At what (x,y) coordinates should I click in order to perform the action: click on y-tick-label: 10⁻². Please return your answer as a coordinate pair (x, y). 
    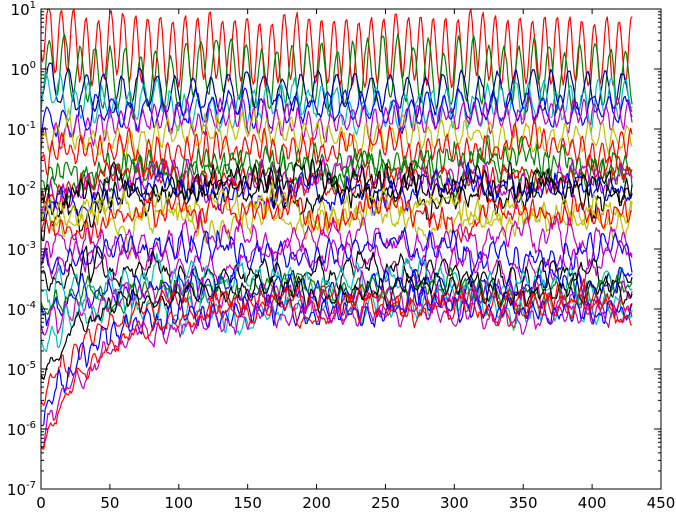
    Looking at the image, I should click on (21, 189).